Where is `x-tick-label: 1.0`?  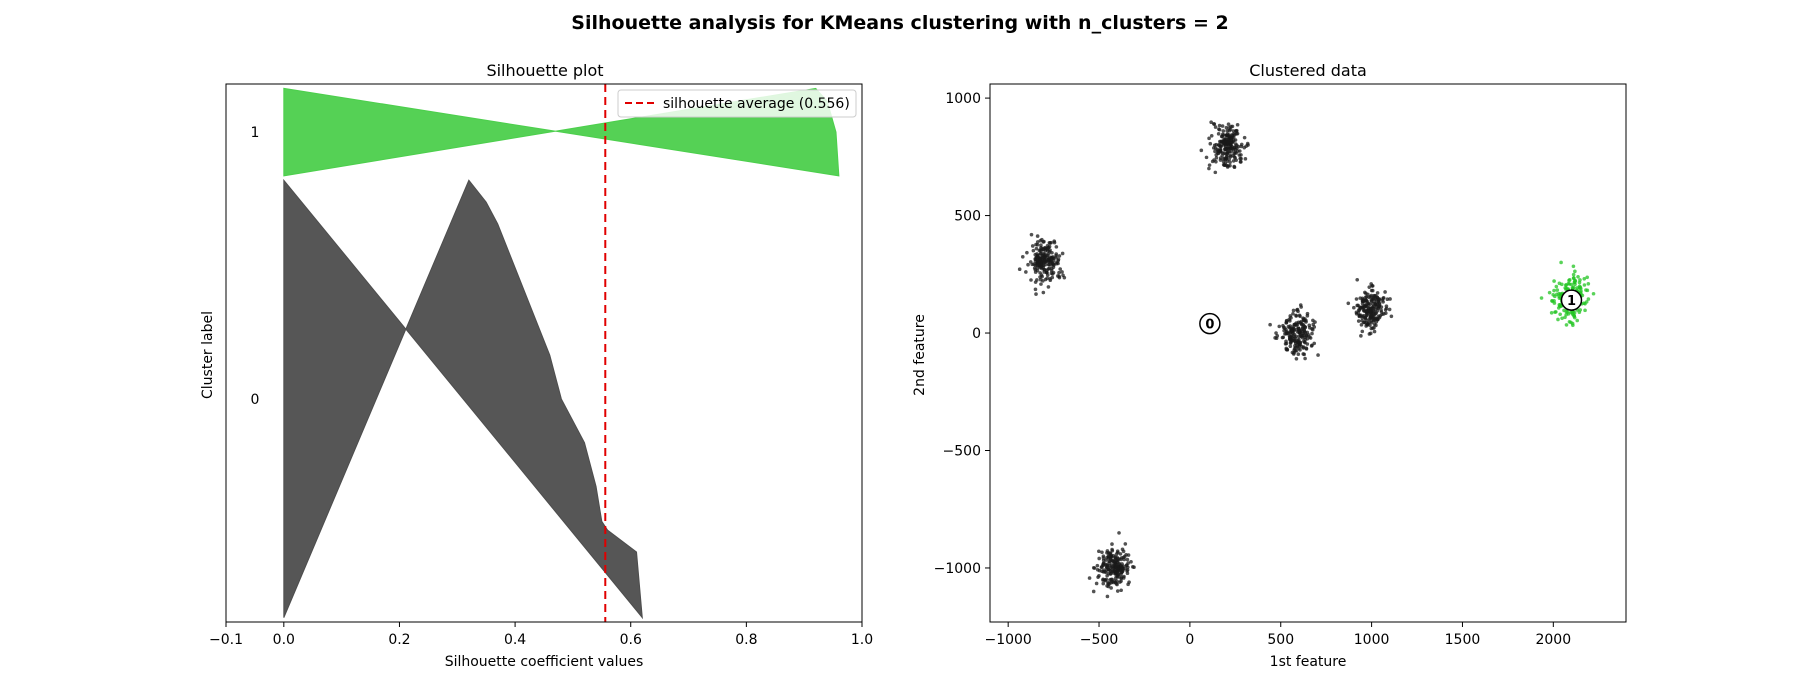 x-tick-label: 1.0 is located at coordinates (862, 640).